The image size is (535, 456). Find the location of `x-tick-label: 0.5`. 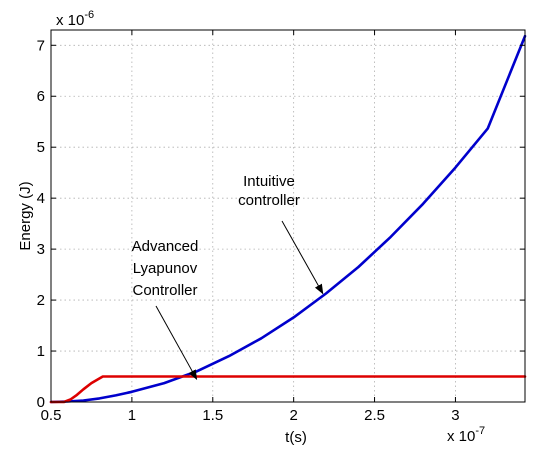

x-tick-label: 0.5 is located at coordinates (51, 415).